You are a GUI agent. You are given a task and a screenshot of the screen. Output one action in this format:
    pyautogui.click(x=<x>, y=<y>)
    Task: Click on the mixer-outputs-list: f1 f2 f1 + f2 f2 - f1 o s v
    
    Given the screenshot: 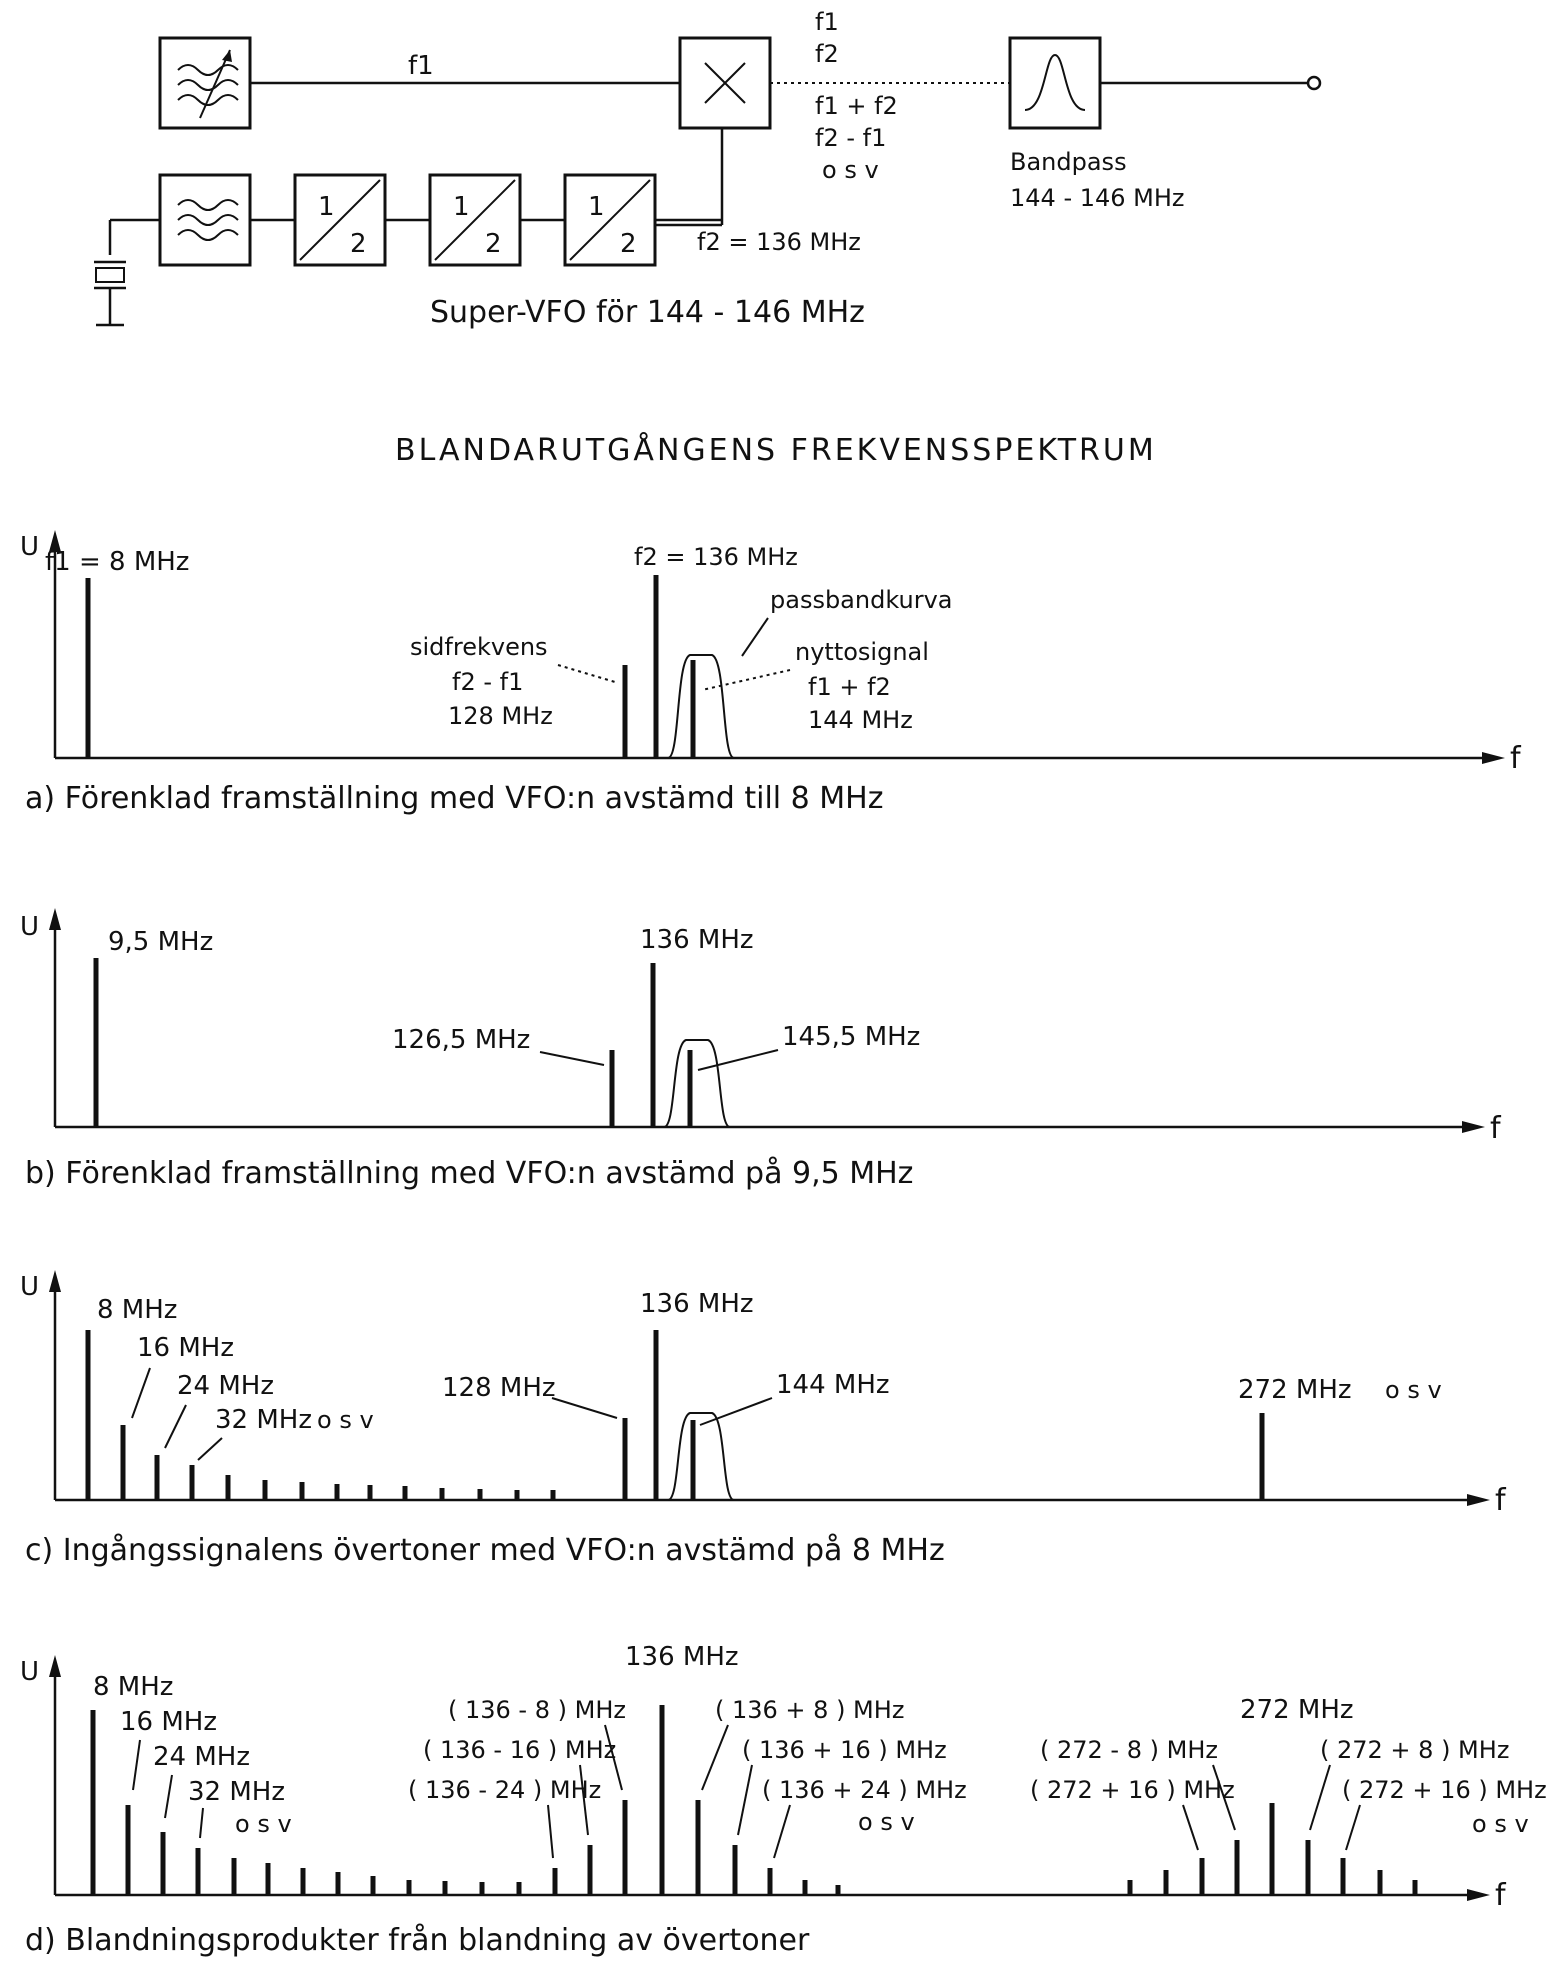 What is the action you would take?
    pyautogui.click(x=856, y=96)
    